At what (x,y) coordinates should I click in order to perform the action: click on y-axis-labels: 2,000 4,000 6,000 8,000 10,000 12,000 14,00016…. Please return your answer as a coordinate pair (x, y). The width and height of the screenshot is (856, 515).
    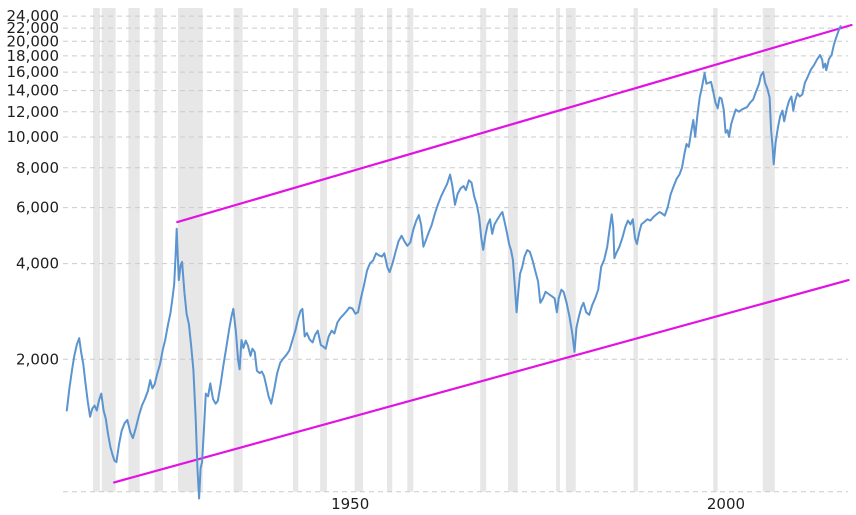
    Looking at the image, I should click on (33, 187).